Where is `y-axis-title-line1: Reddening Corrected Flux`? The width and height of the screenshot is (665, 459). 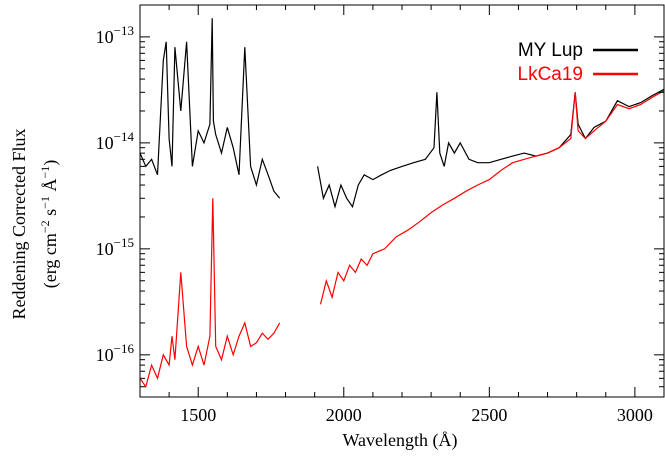 y-axis-title-line1: Reddening Corrected Flux is located at coordinates (19, 224).